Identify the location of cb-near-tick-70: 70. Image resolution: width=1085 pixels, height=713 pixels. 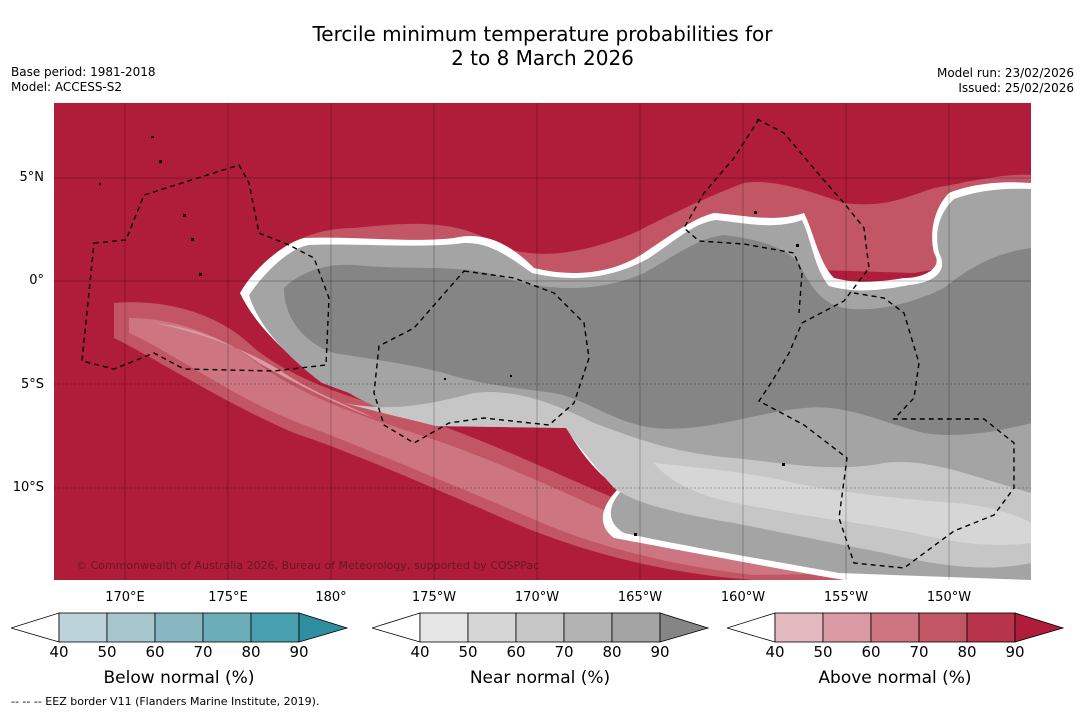
(564, 652).